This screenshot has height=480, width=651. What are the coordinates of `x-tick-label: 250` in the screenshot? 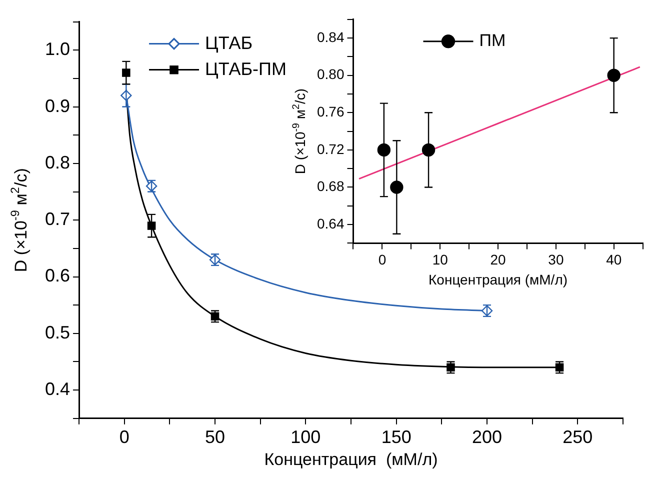 It's located at (577, 437).